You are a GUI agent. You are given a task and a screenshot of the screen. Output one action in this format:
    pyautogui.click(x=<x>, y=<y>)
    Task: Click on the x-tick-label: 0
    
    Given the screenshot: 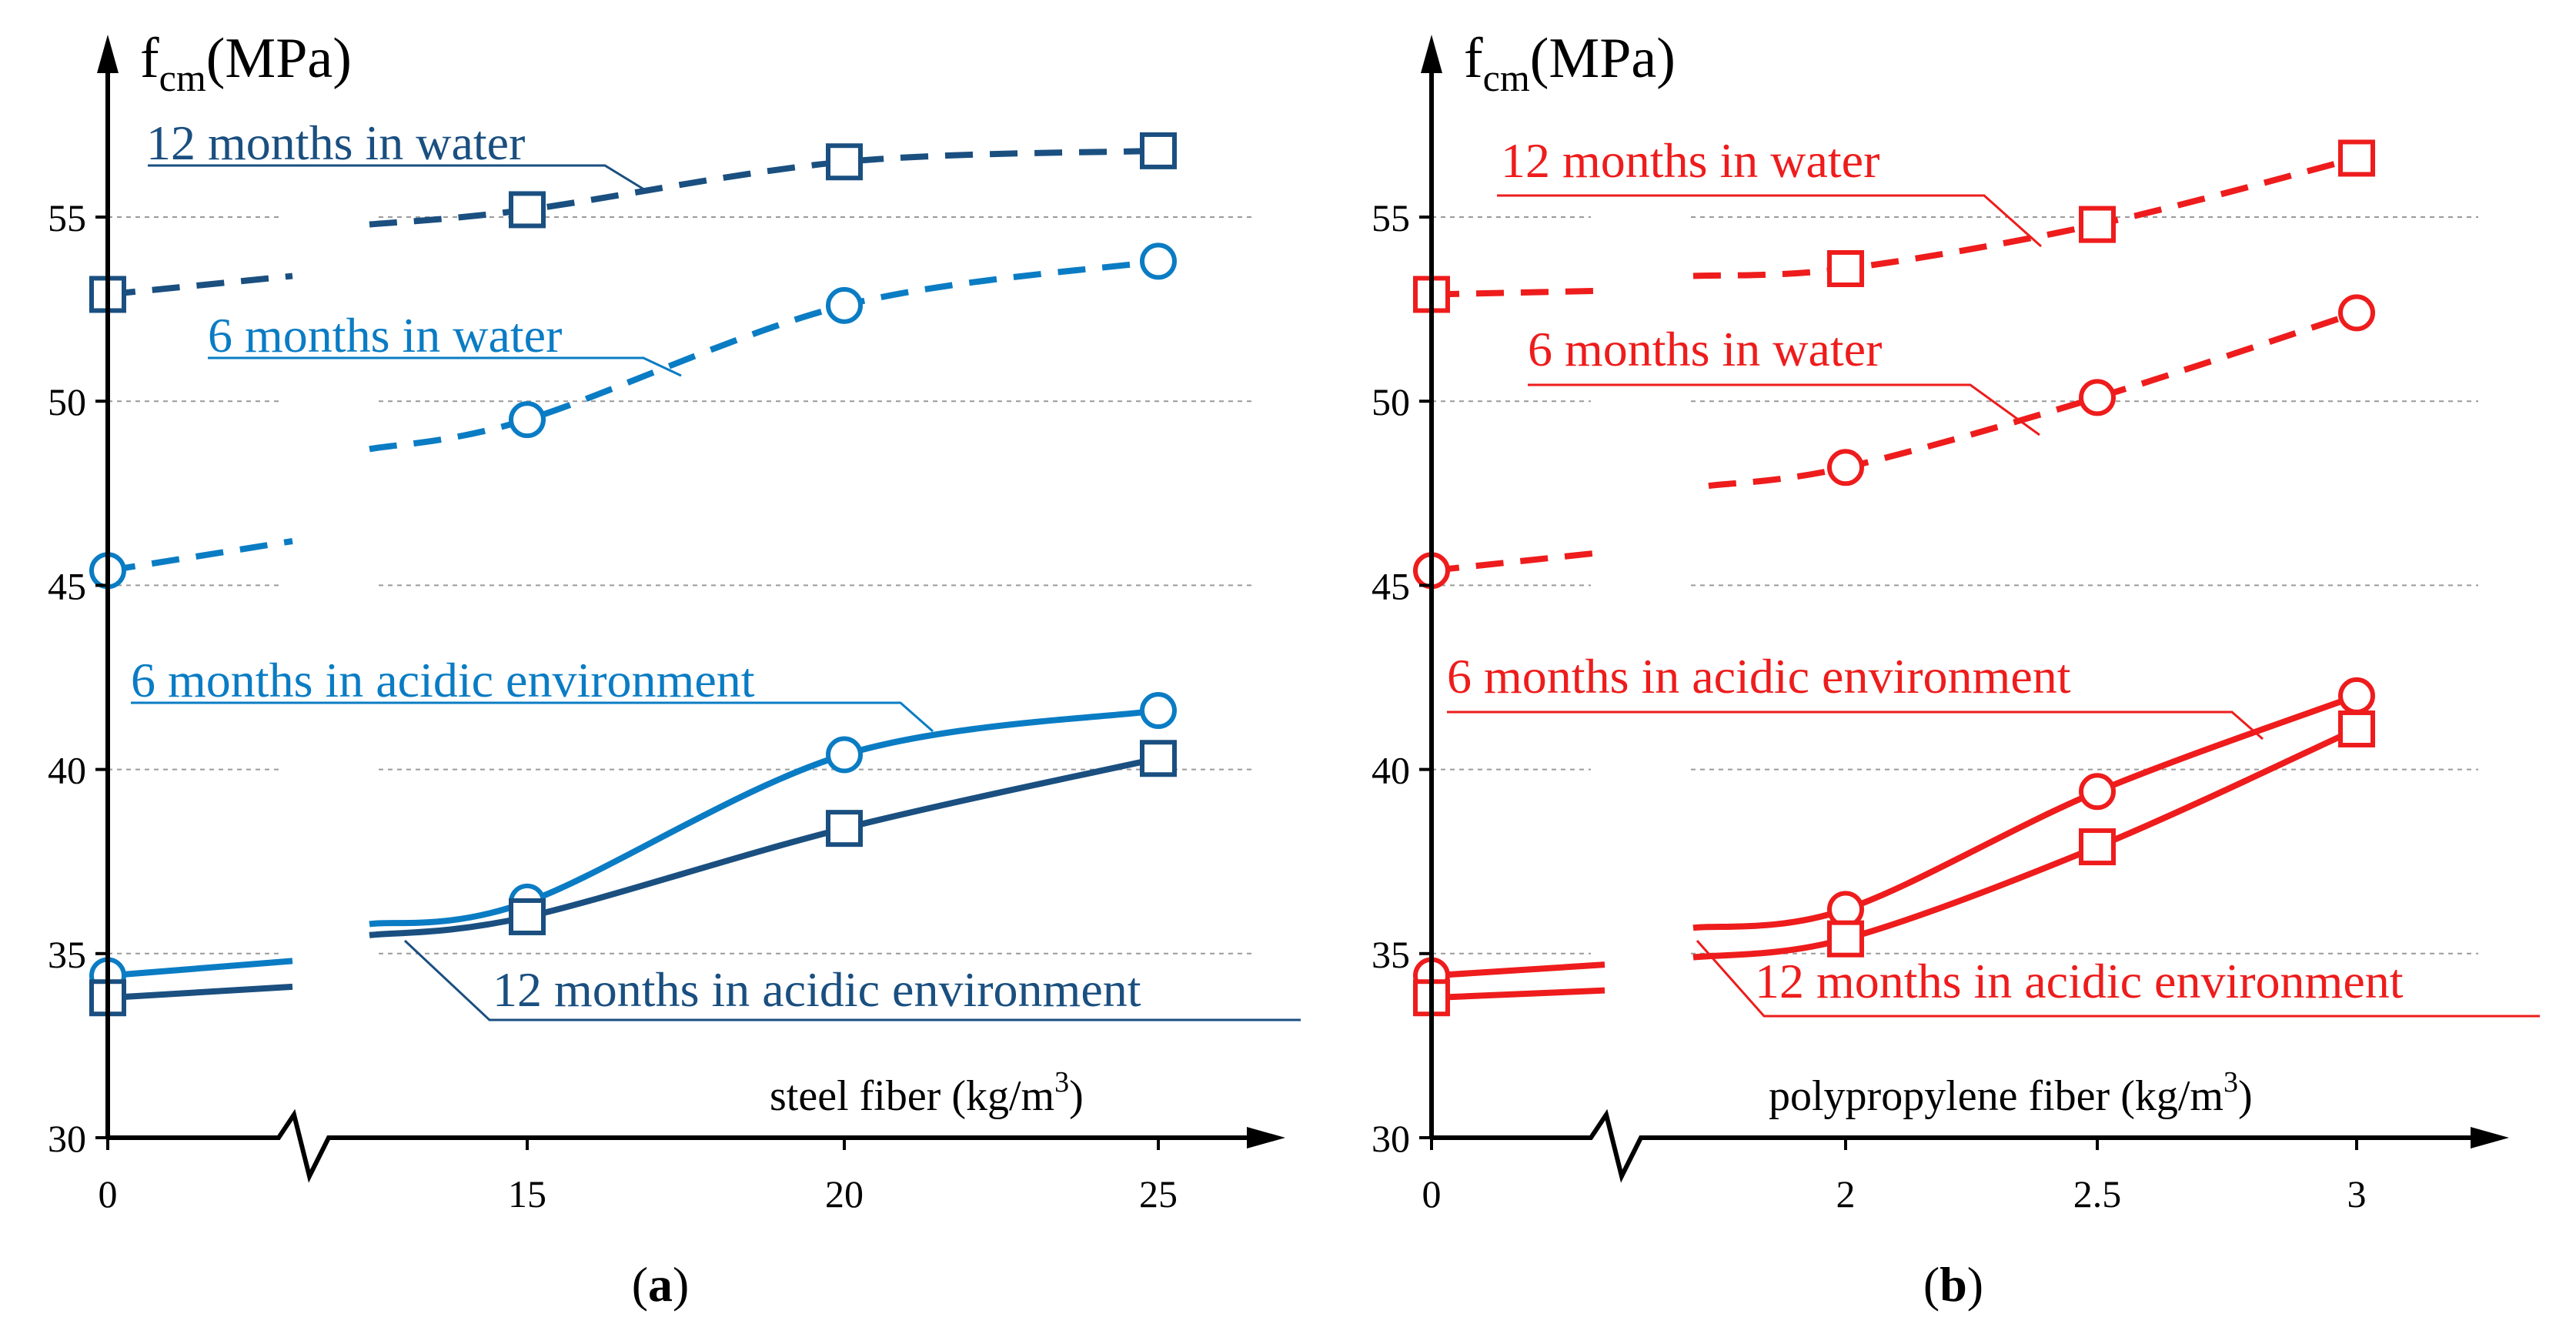 What is the action you would take?
    pyautogui.click(x=1432, y=1193)
    